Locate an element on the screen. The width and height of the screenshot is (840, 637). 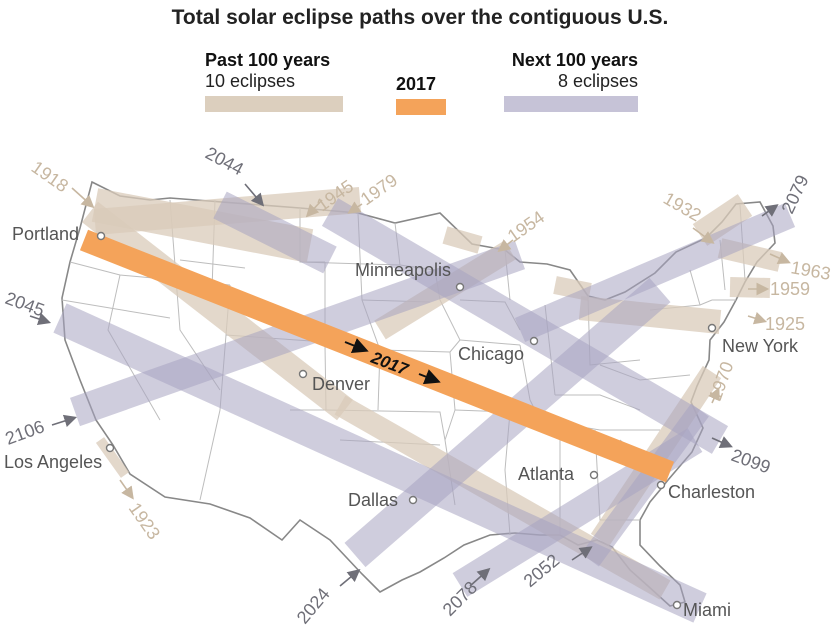
year-2024: 2024 is located at coordinates (313, 606).